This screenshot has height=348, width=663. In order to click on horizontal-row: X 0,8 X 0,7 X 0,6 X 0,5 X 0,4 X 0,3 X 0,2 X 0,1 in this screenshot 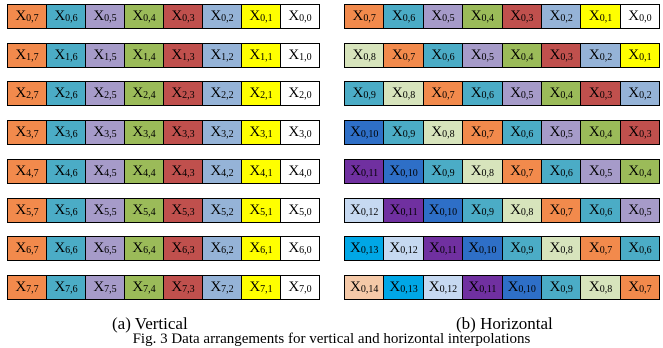, I will do `click(502, 55)`.